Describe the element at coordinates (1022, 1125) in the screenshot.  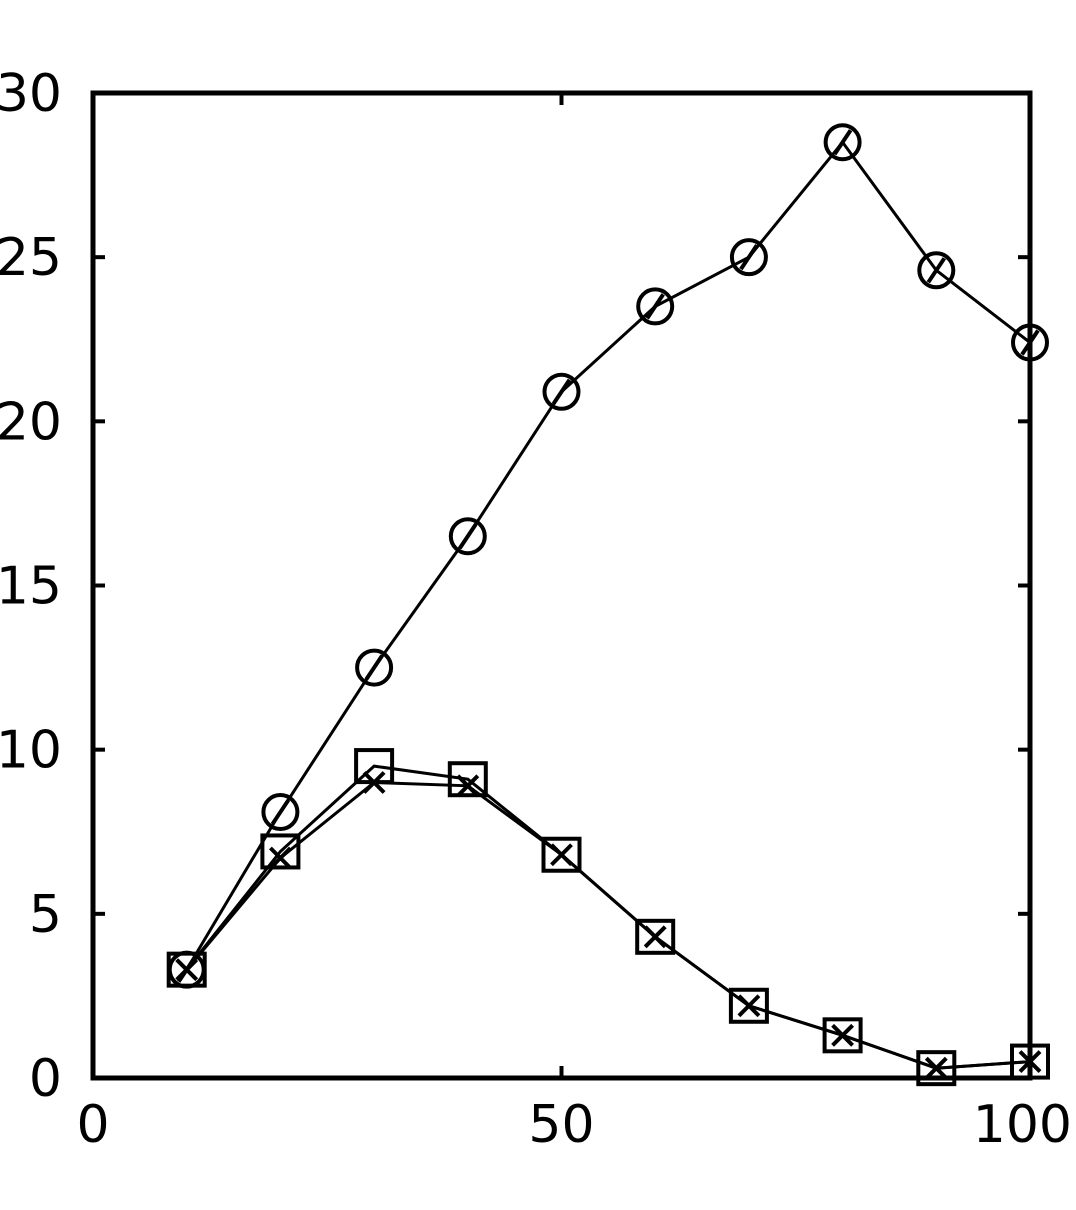
I see `x-tick-label: 100` at that location.